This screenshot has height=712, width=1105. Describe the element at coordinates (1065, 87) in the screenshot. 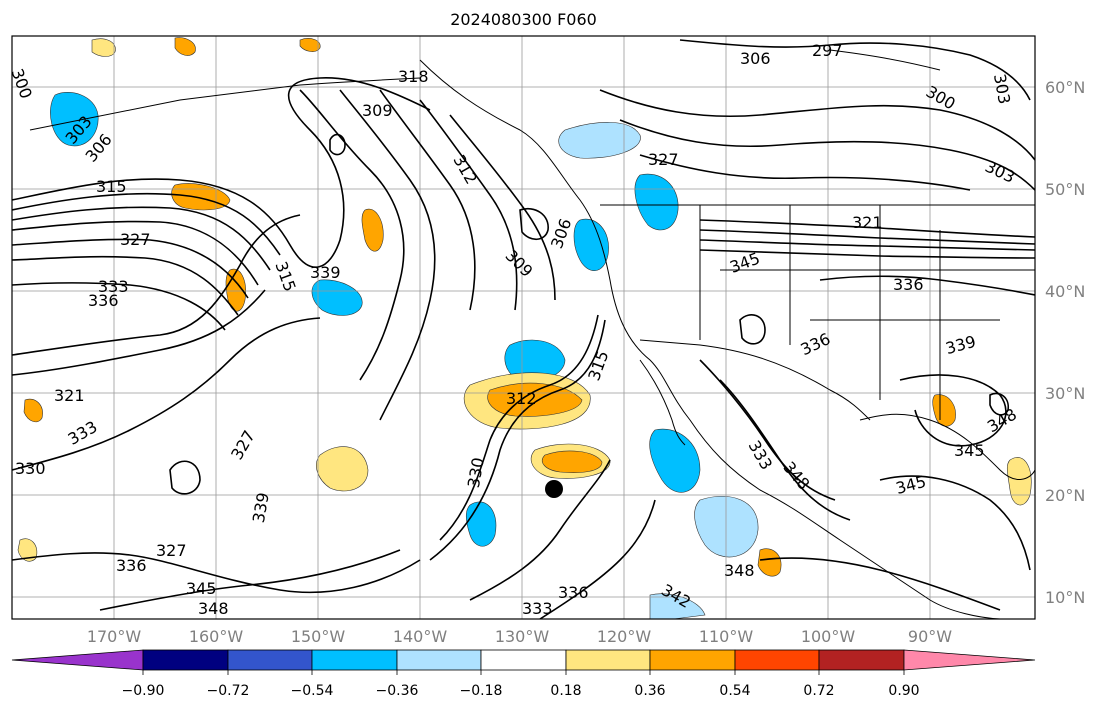

I see `lat-label: 60°N` at that location.